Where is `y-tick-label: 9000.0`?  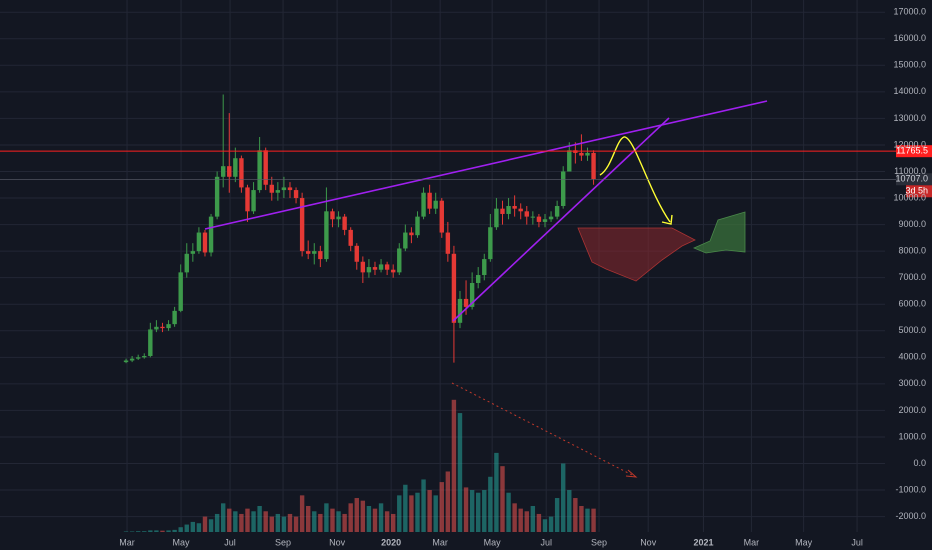 y-tick-label: 9000.0 is located at coordinates (912, 224).